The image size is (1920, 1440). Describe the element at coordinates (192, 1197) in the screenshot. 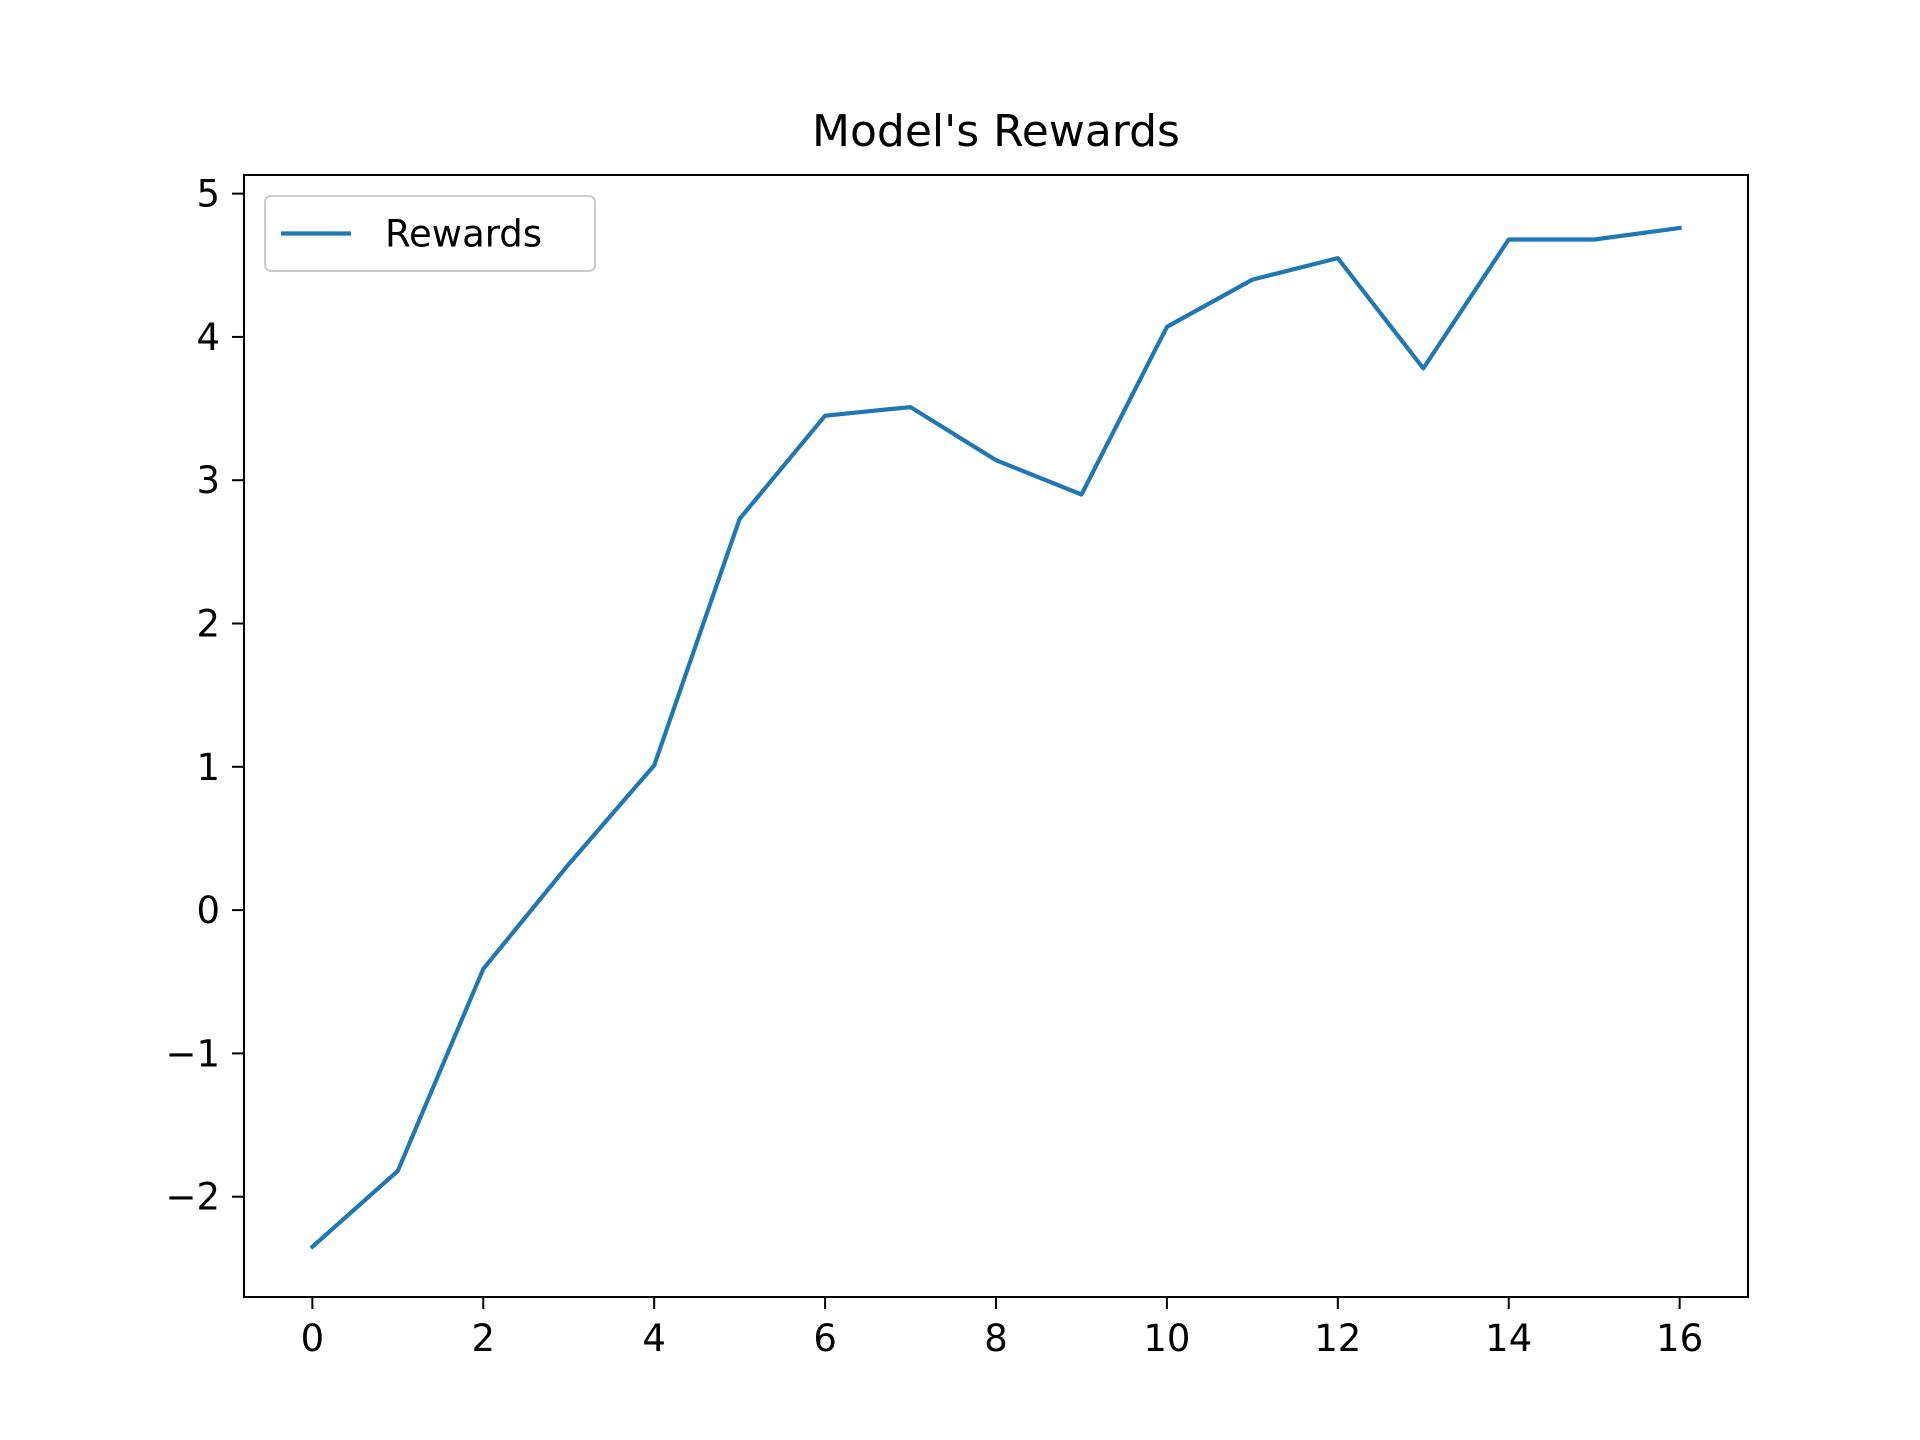

I see `y-tick-label: −2` at that location.